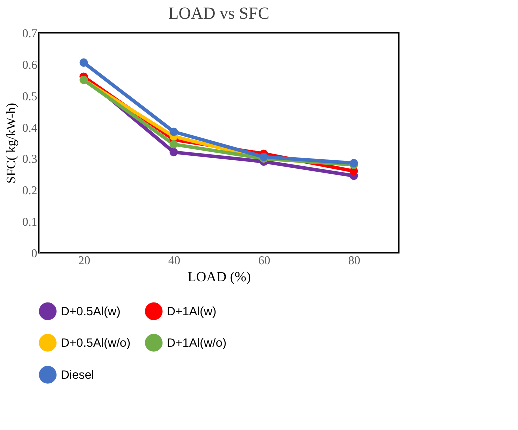  What do you see at coordinates (192, 311) in the screenshot?
I see `legend-label: D+1Al(w)` at bounding box center [192, 311].